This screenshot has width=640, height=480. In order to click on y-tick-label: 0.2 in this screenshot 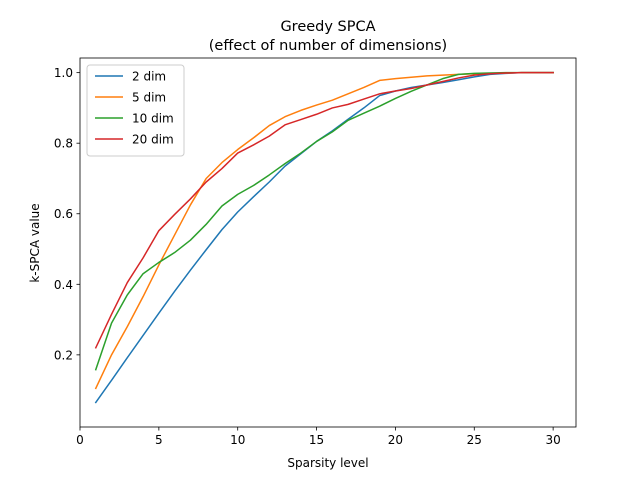, I will do `click(63, 355)`.